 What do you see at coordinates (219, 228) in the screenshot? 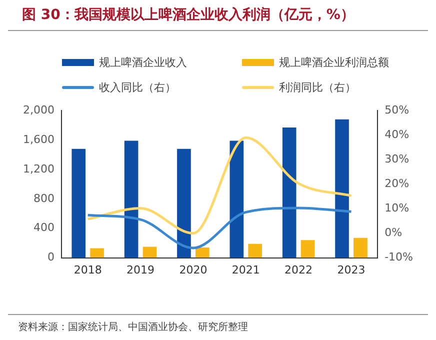
I see `line-series` at bounding box center [219, 228].